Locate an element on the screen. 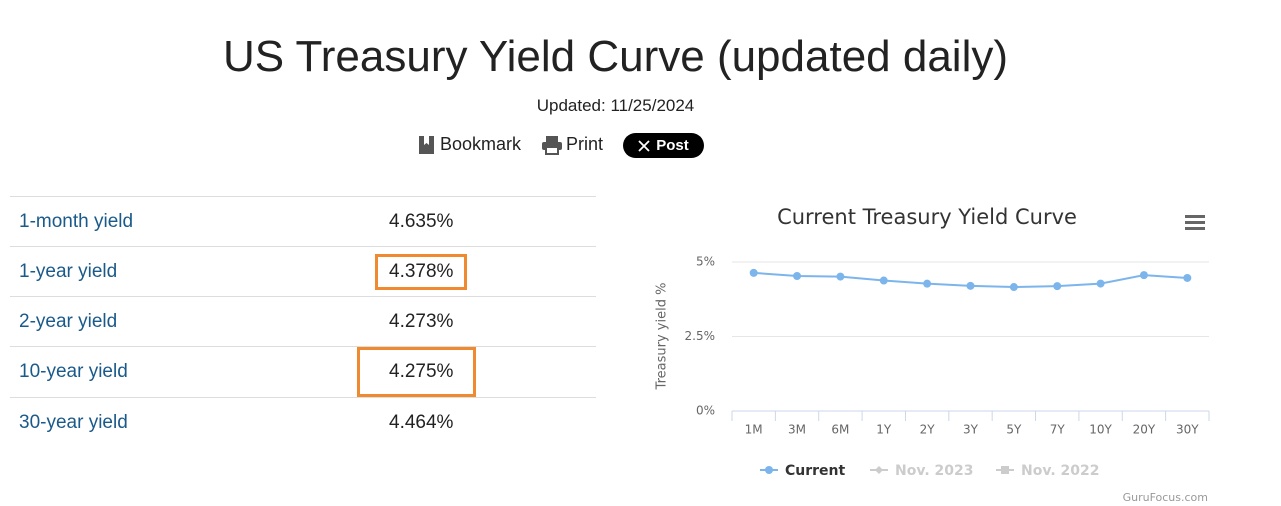  post-label: Post is located at coordinates (672, 145).